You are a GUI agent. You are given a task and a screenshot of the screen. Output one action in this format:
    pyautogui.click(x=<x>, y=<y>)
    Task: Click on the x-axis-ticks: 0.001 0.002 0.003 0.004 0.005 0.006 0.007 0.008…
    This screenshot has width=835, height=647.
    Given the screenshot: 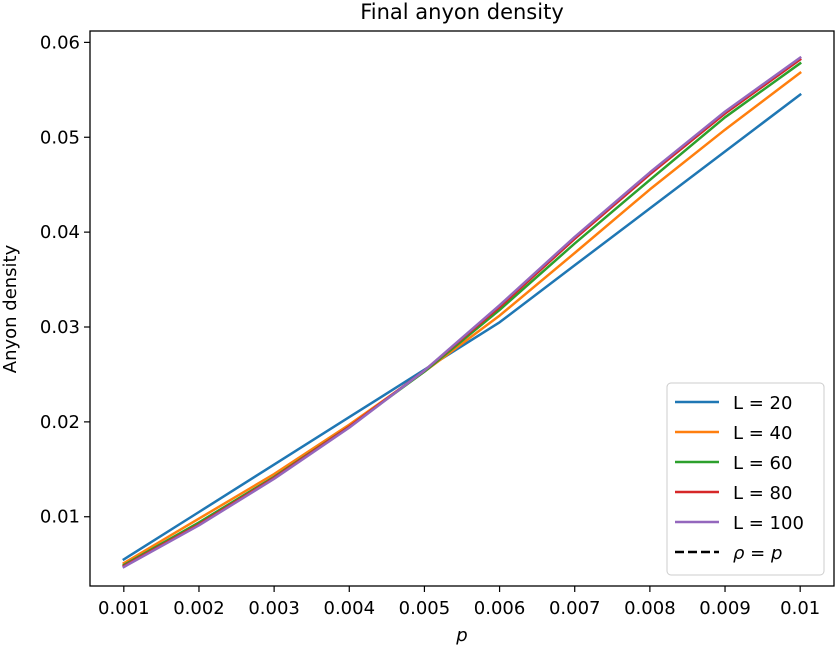 What is the action you would take?
    pyautogui.click(x=459, y=602)
    